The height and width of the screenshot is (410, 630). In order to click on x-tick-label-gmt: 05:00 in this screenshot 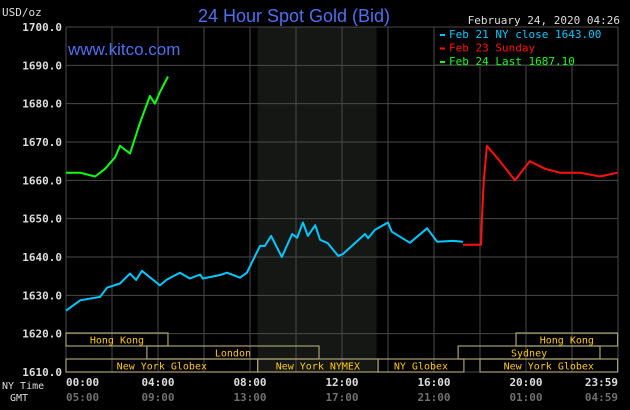, I will do `click(82, 397)`.